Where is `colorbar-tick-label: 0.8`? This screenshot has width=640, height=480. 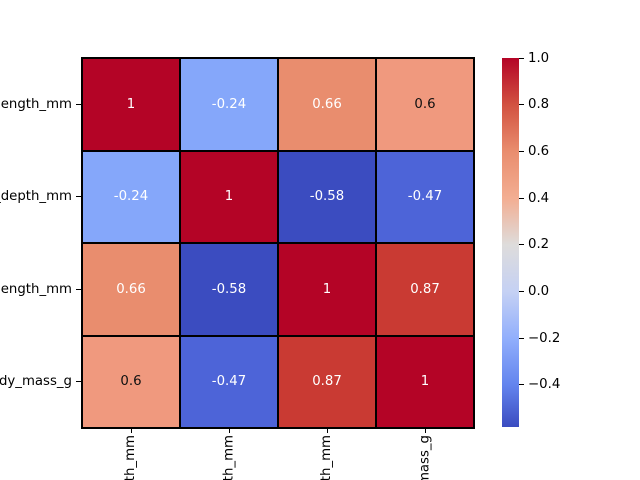
colorbar-tick-label: 0.8 is located at coordinates (539, 105).